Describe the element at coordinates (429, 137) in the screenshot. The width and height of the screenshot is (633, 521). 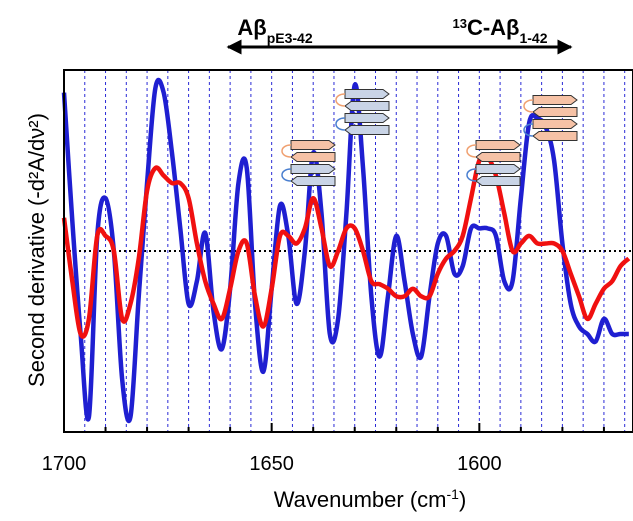
I see `sheet-icons-layer` at that location.